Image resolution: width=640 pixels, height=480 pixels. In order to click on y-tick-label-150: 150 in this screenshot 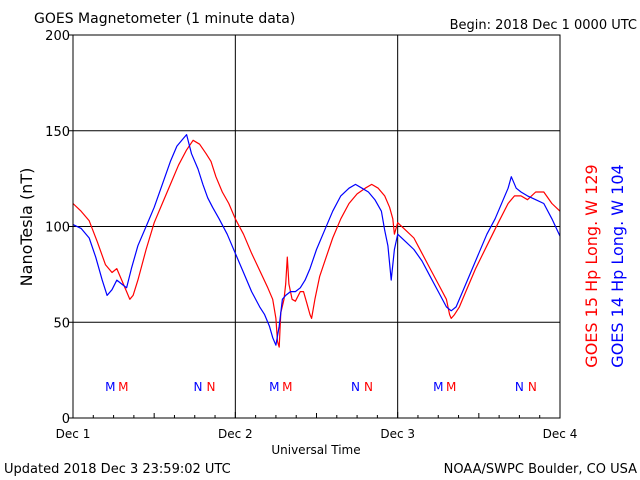, I will do `click(57, 132)`.